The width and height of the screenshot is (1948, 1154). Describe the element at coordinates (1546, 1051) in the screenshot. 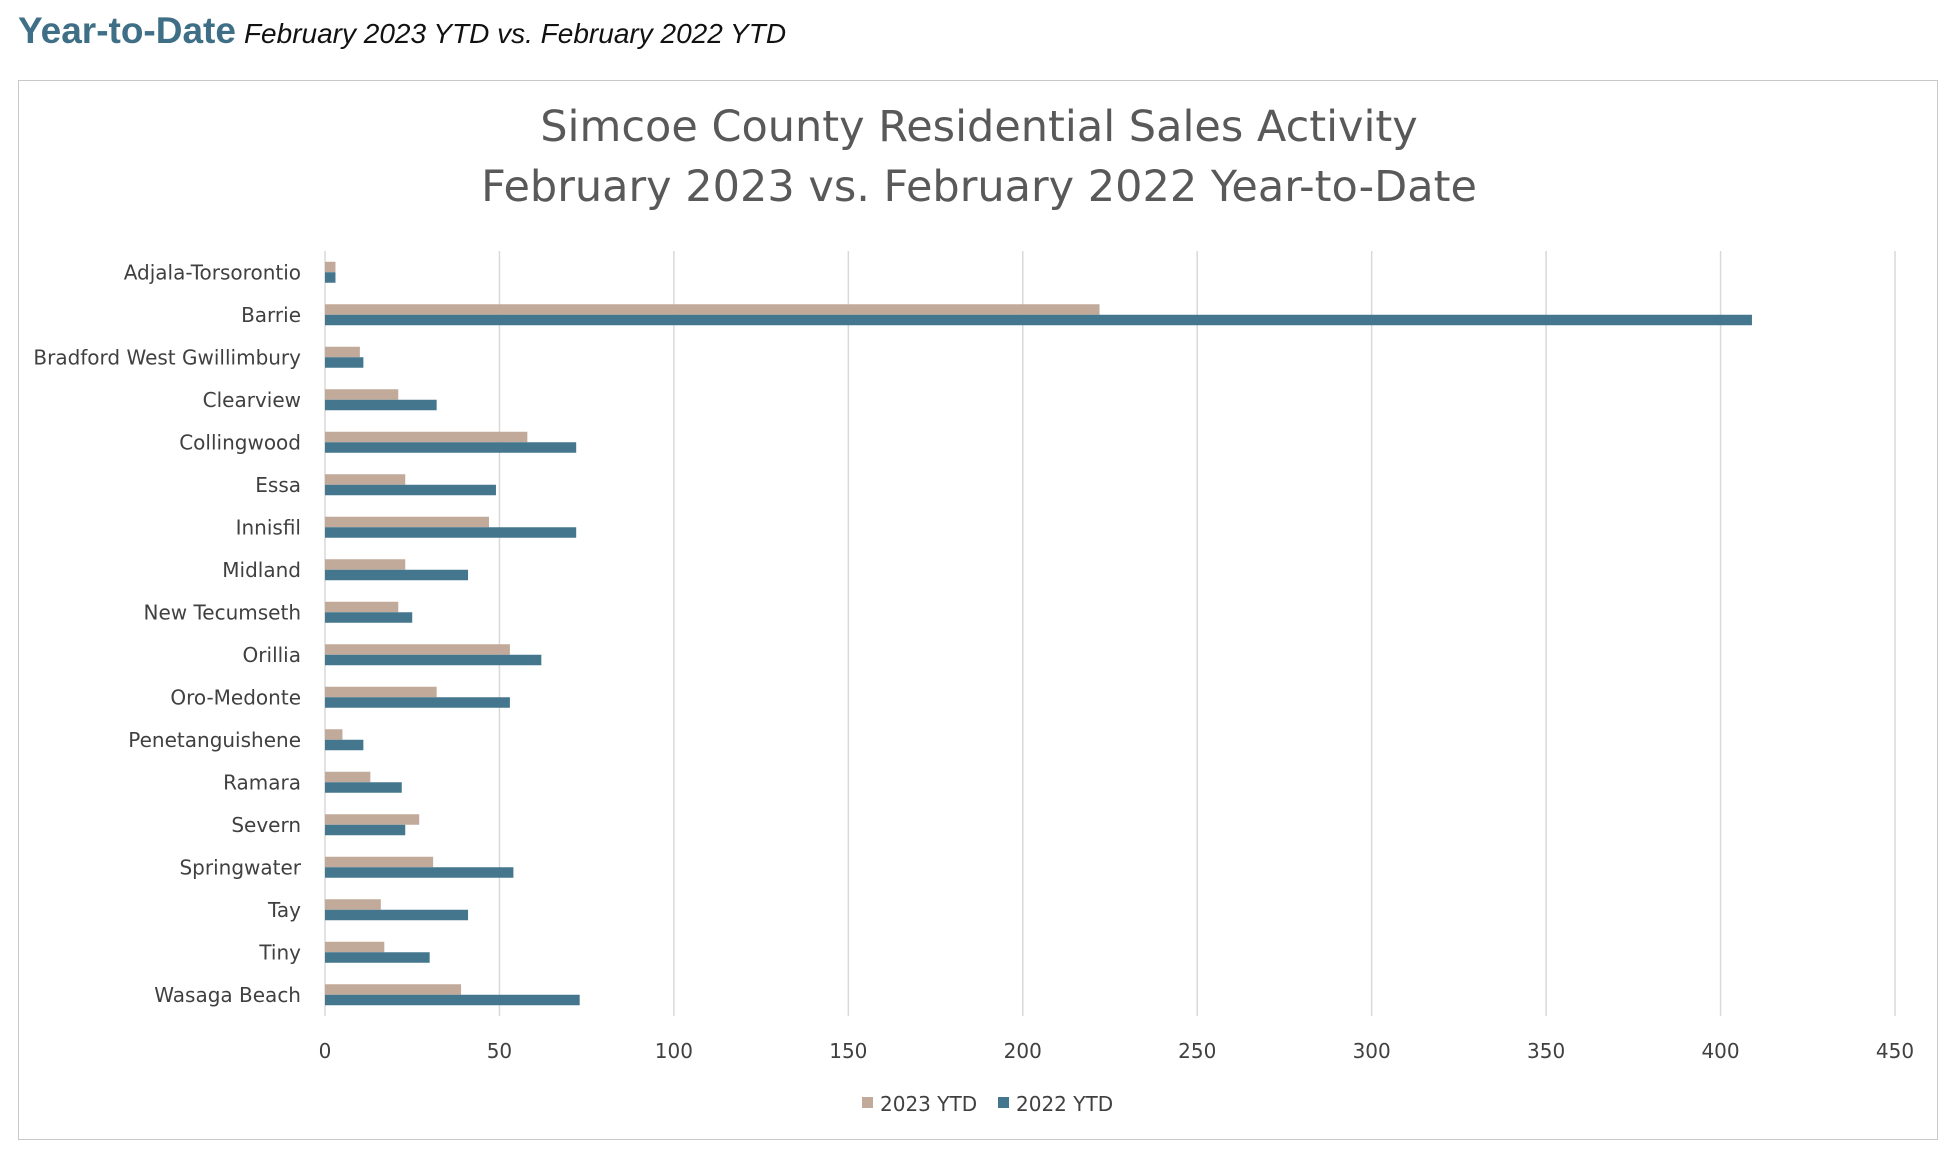

I see `x-tick-label: 350` at that location.